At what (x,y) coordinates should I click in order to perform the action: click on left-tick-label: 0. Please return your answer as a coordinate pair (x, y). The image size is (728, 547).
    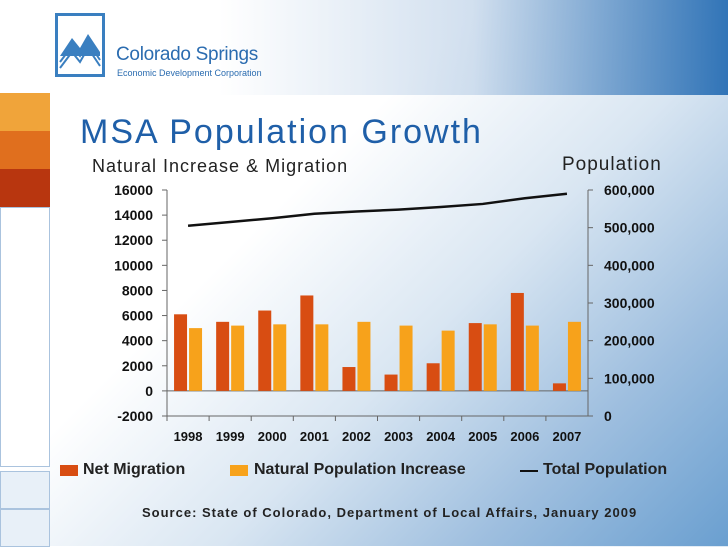
    Looking at the image, I should click on (149, 391).